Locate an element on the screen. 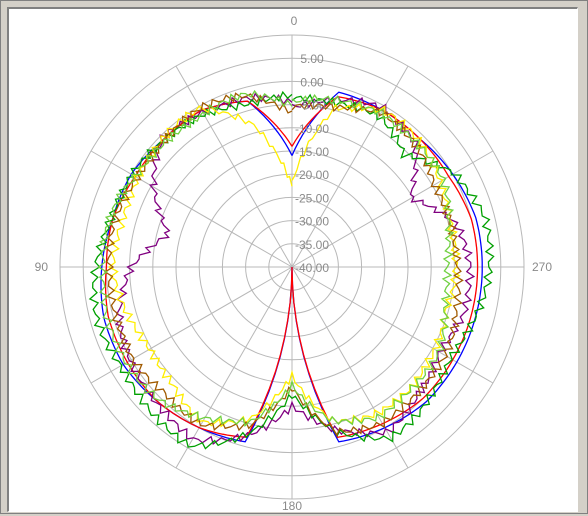  radial-tick-label: 5.00 is located at coordinates (312, 59).